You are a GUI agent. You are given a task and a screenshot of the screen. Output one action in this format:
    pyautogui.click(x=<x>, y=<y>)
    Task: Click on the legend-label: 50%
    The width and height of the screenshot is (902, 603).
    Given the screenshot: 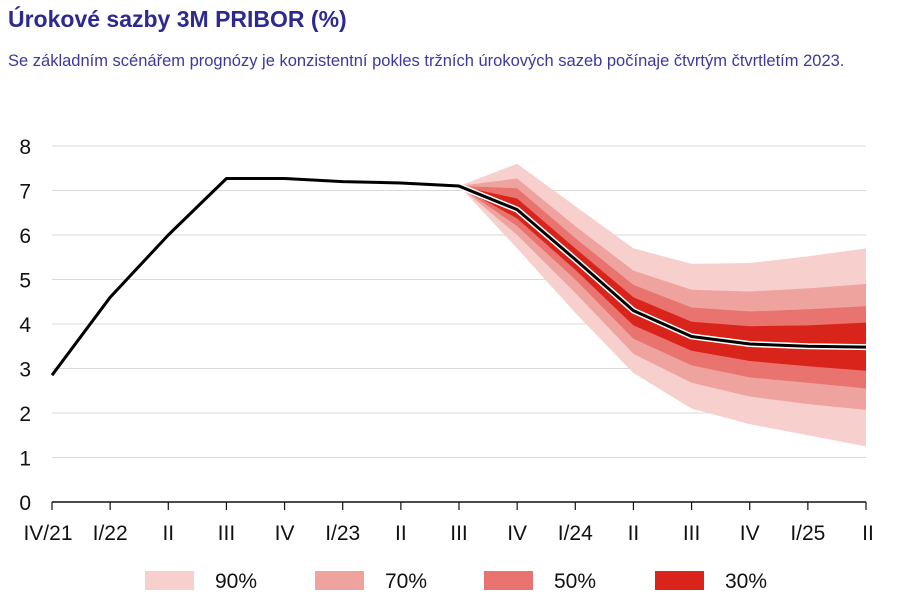 What is the action you would take?
    pyautogui.click(x=575, y=581)
    